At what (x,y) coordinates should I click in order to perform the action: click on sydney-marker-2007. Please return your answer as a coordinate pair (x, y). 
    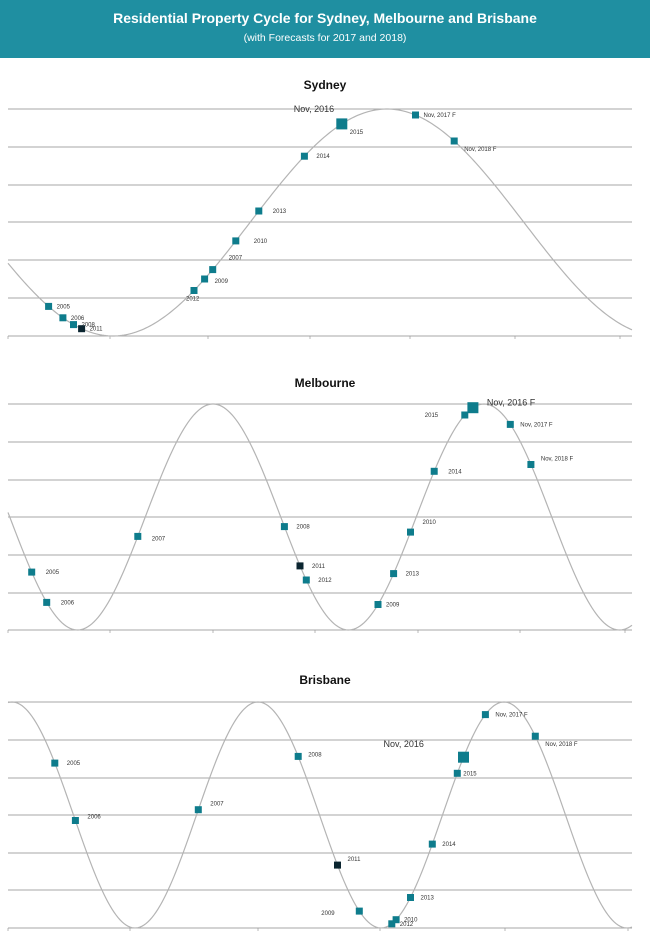
    Looking at the image, I should click on (213, 270).